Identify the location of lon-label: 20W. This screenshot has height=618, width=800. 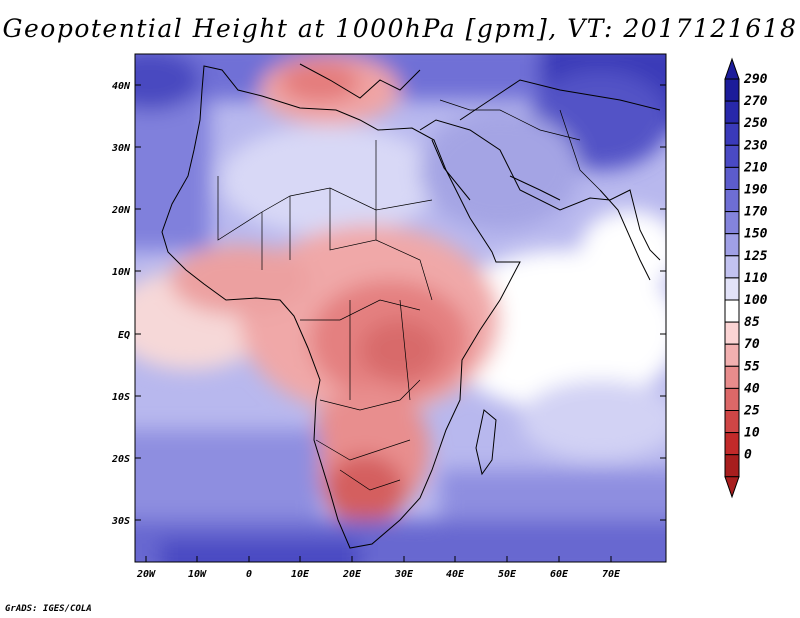
(146, 574).